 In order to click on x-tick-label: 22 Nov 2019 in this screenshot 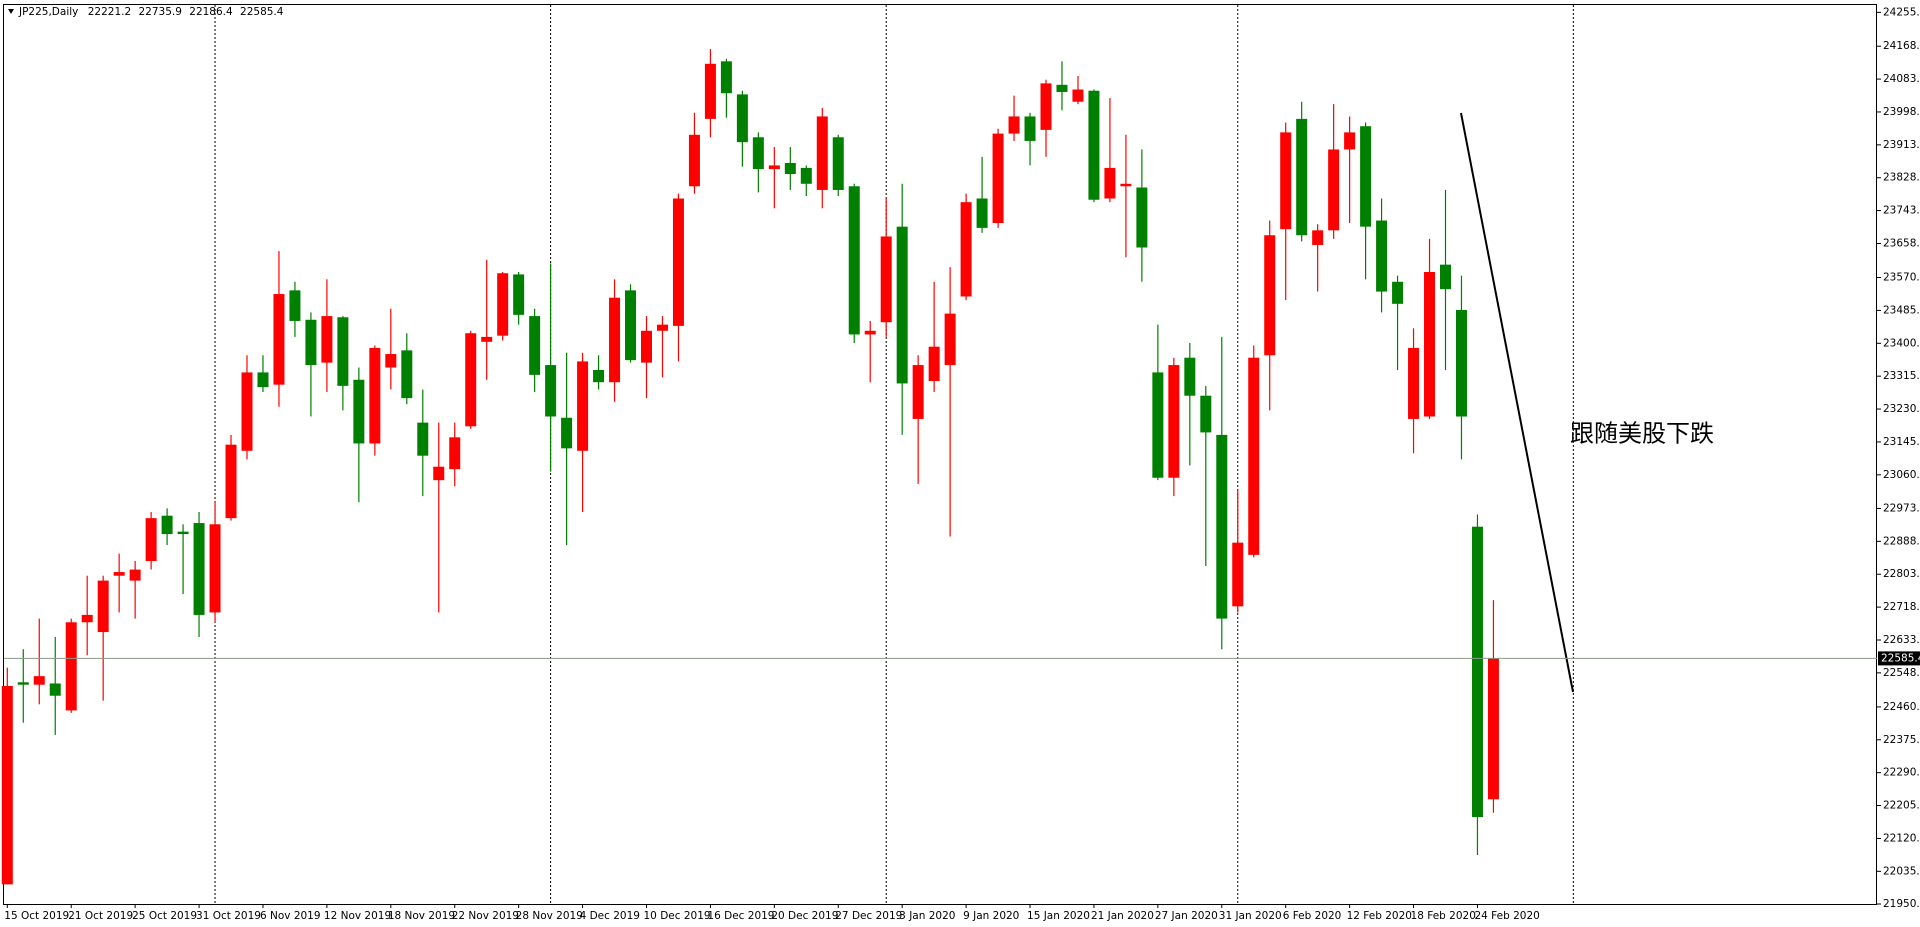, I will do `click(485, 916)`.